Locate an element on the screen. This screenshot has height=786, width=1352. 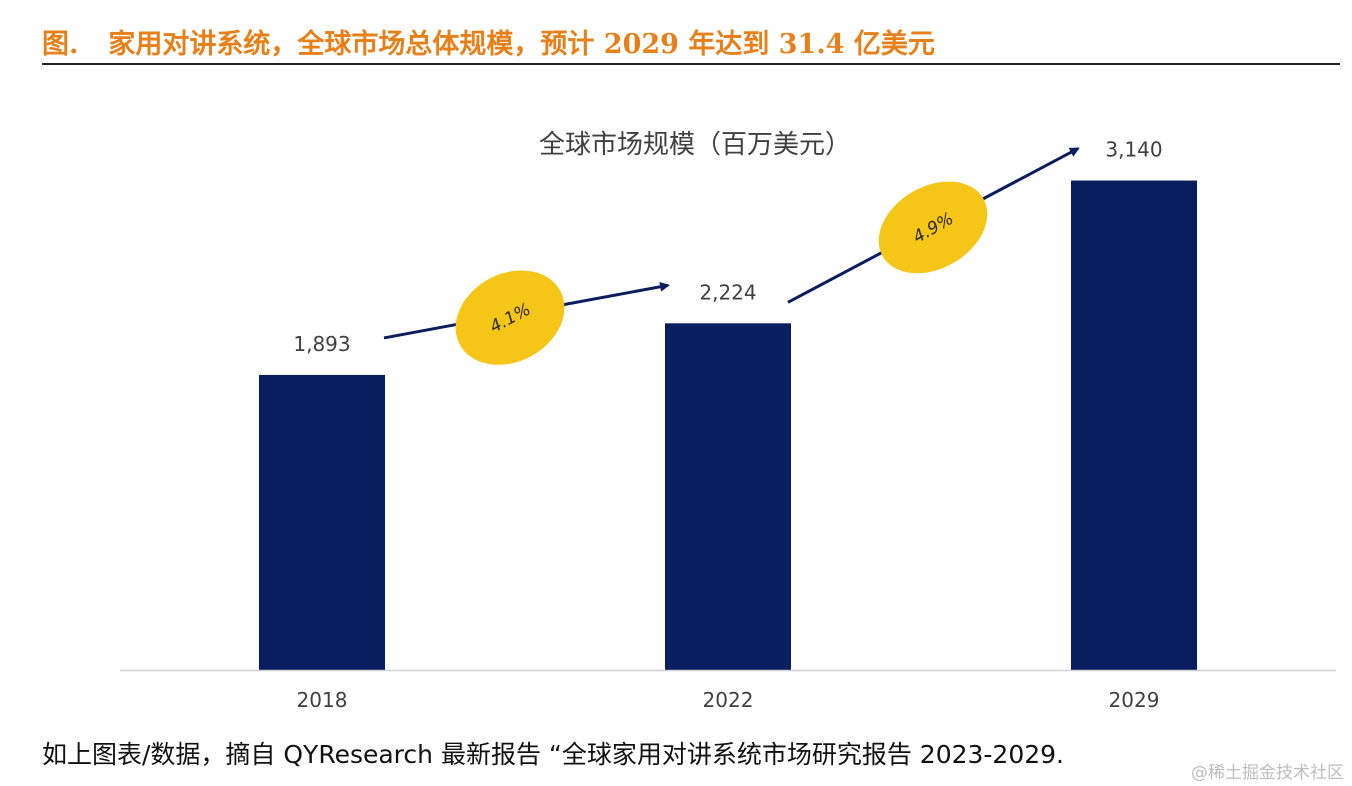
bar-2022 is located at coordinates (728, 496).